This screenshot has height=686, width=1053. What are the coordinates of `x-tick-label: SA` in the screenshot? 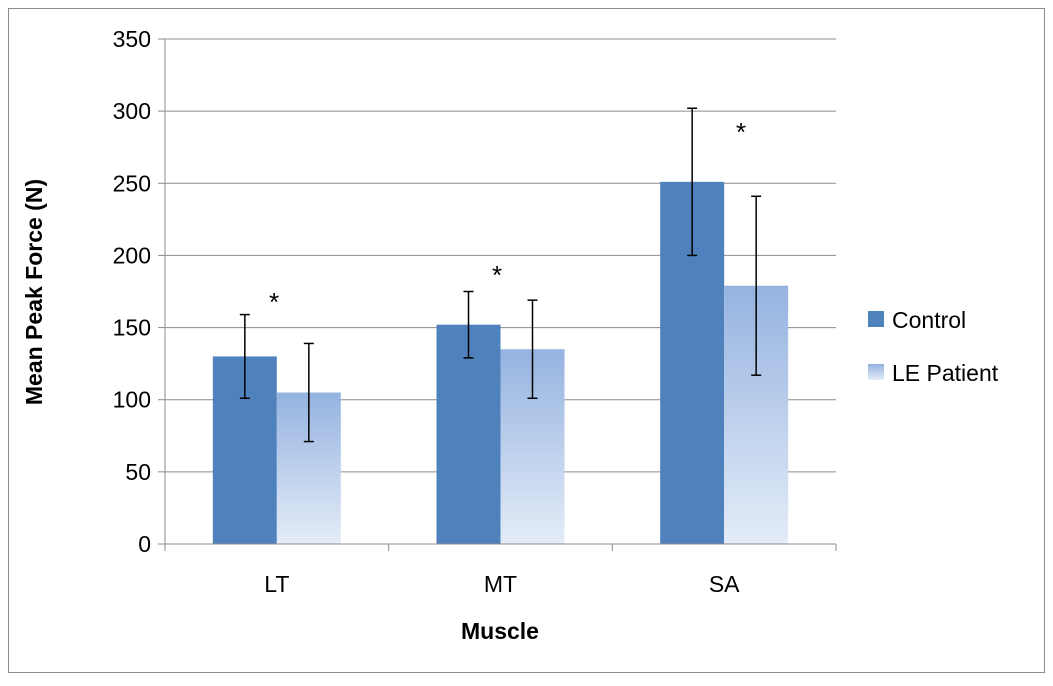 It's located at (724, 584).